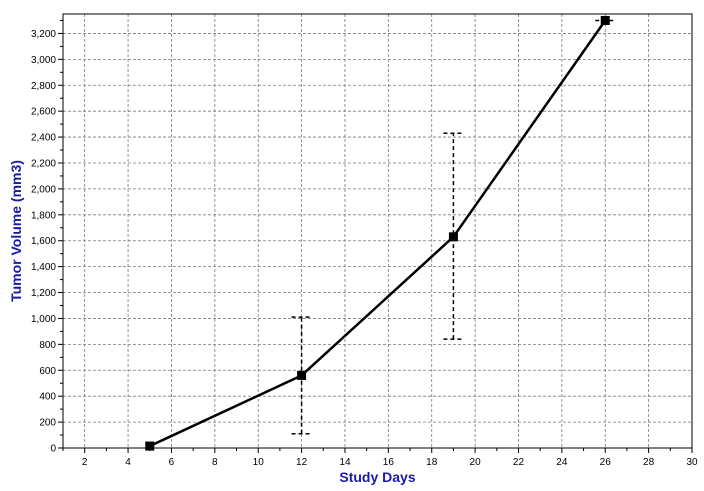 This screenshot has width=704, height=491. I want to click on x-tick-label: 28, so click(649, 462).